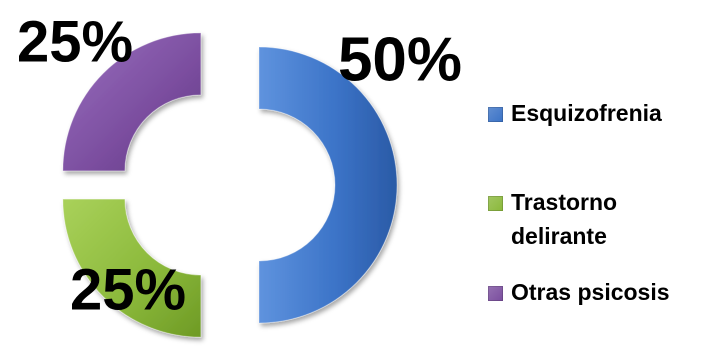  I want to click on legend-label-trastorno-delirante: Trastorno delirante, so click(564, 219).